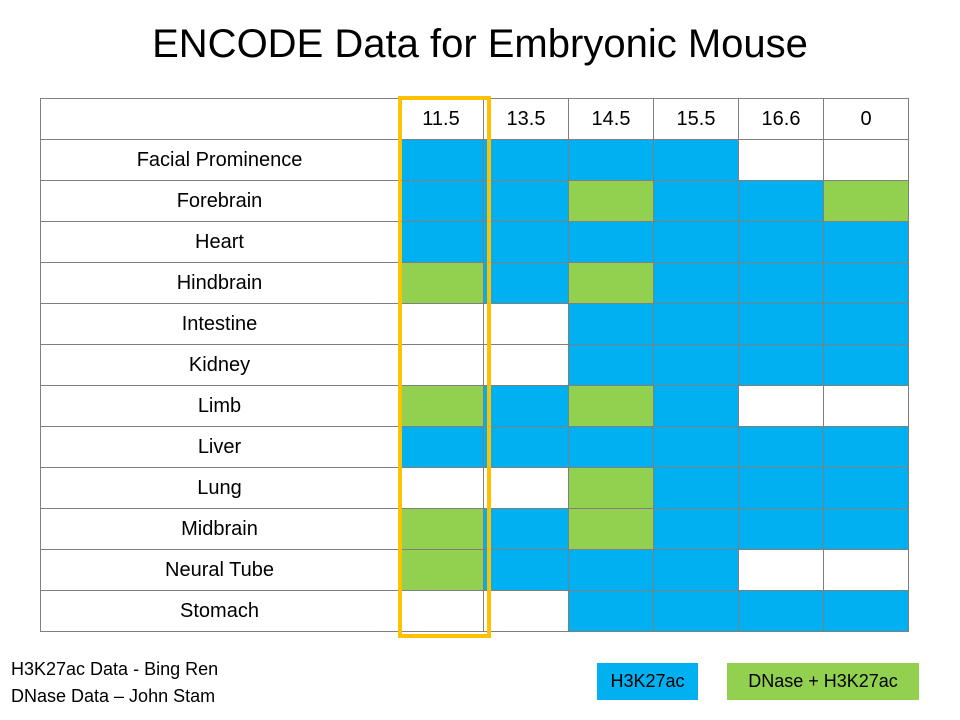  I want to click on table-row: Hindbrain, so click(474, 283).